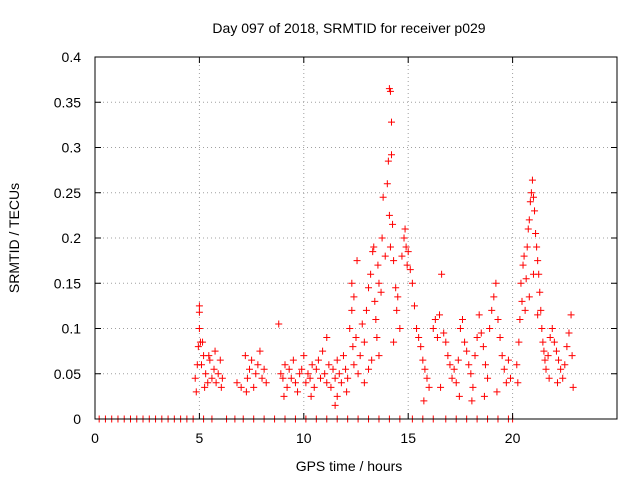 The height and width of the screenshot is (480, 640). What do you see at coordinates (67, 283) in the screenshot?
I see `y-tick-label: 0.15` at bounding box center [67, 283].